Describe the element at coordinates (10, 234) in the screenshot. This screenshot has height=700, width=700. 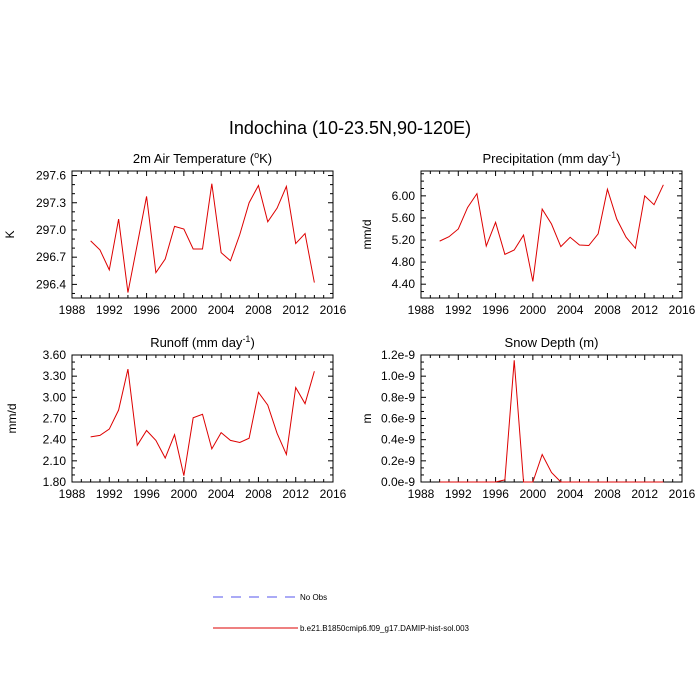
I see `y-axis-label: K` at that location.